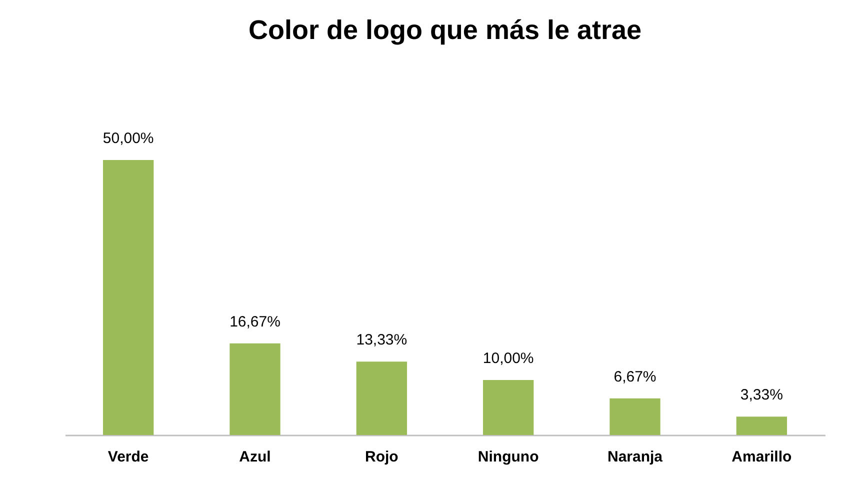 The image size is (841, 491). I want to click on x-tick-label: Verde, so click(128, 457).